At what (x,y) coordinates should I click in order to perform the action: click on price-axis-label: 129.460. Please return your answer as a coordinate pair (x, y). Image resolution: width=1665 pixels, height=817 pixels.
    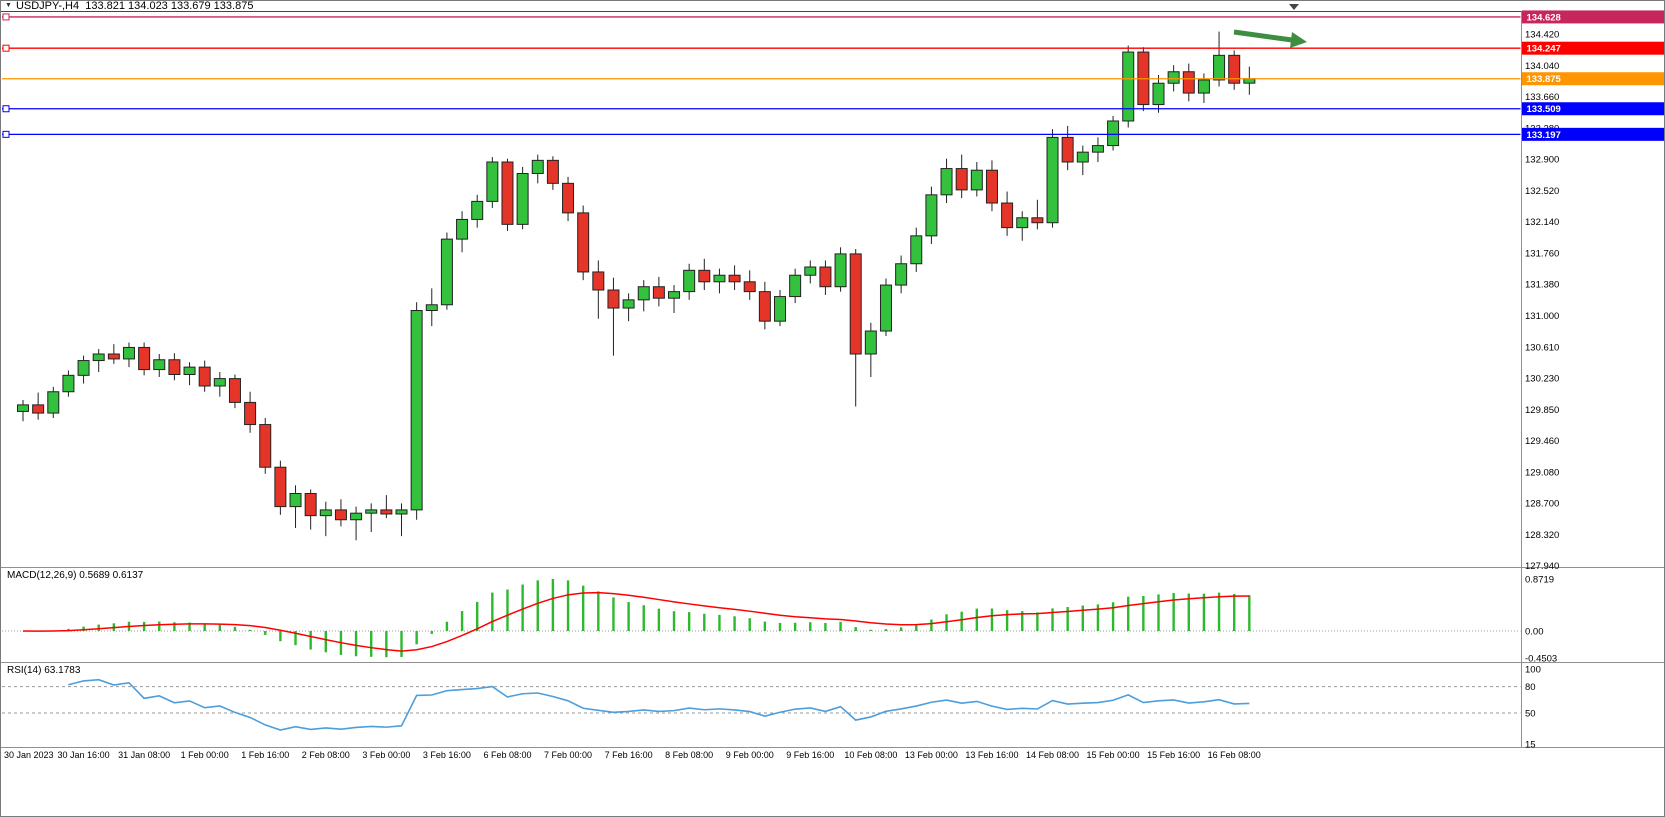
    Looking at the image, I should click on (1542, 441).